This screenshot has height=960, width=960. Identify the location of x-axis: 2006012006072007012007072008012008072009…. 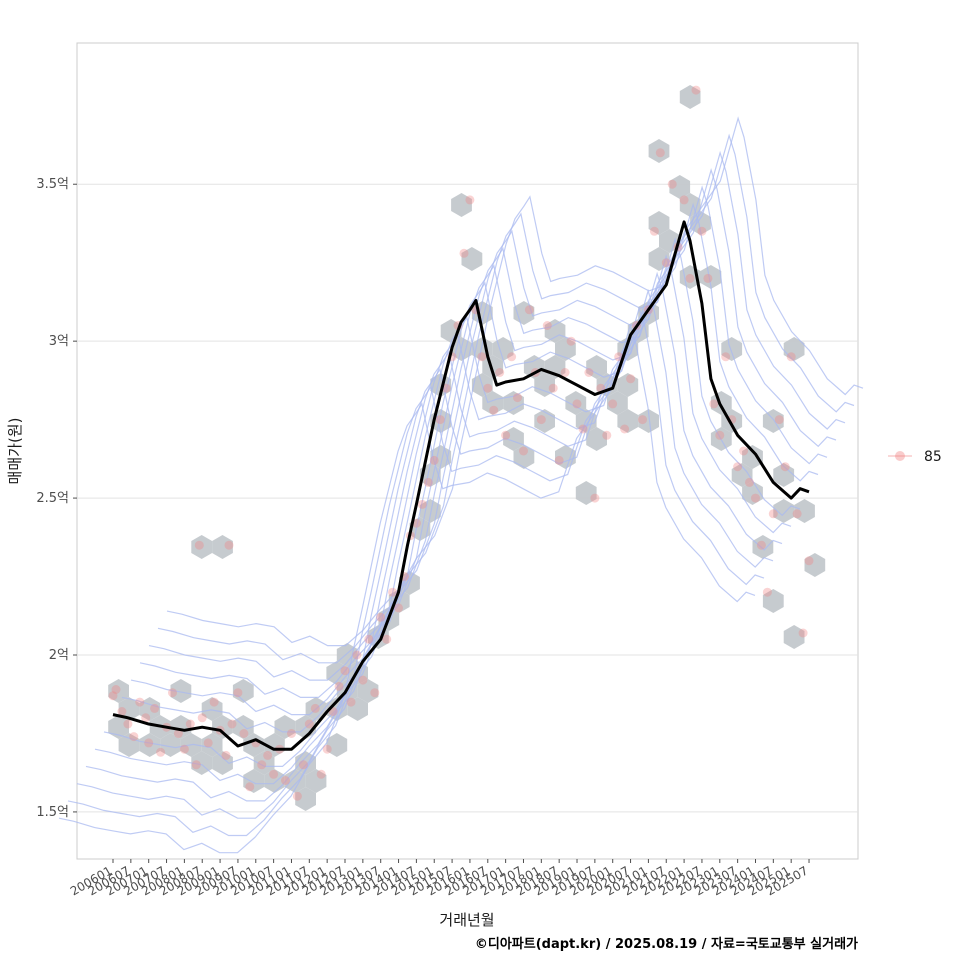
(439, 879).